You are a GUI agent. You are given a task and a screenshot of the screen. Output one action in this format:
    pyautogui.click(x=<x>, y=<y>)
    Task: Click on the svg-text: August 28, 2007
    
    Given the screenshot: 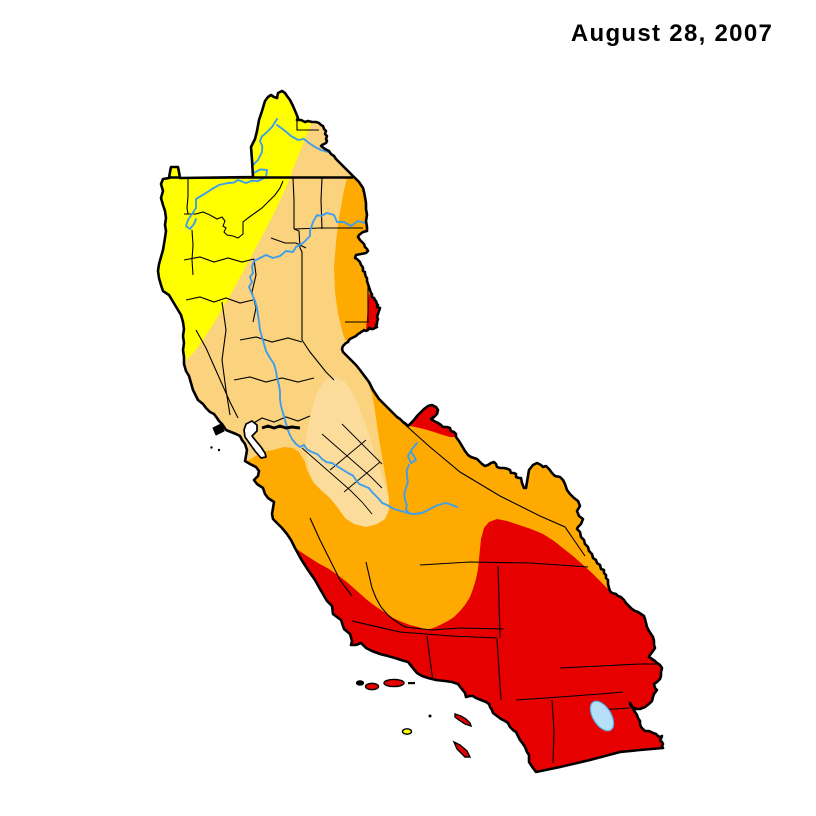 What is the action you would take?
    pyautogui.click(x=672, y=33)
    